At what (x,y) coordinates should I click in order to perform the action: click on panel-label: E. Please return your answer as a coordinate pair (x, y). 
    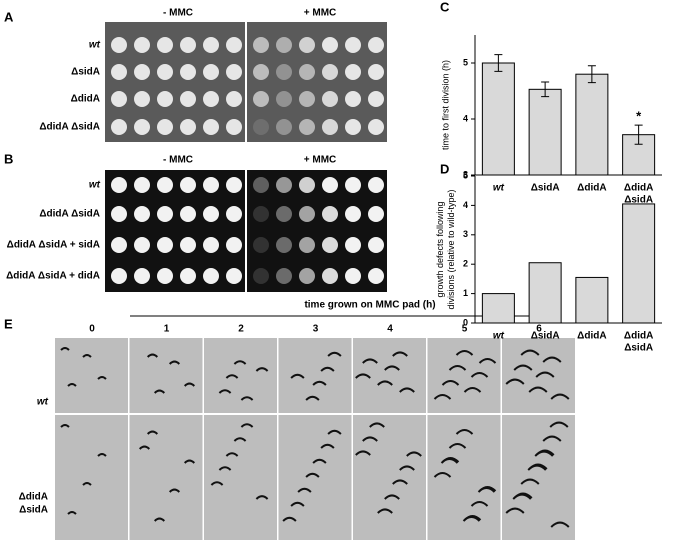
    Looking at the image, I should click on (8, 323).